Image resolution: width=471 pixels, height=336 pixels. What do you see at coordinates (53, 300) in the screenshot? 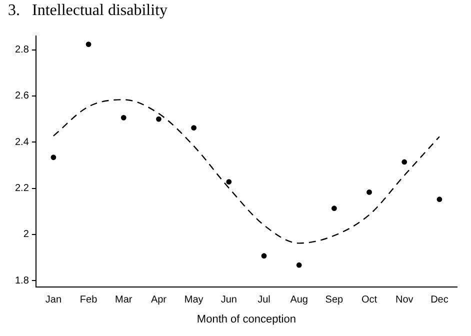
I see `x-tick-label: Jan` at bounding box center [53, 300].